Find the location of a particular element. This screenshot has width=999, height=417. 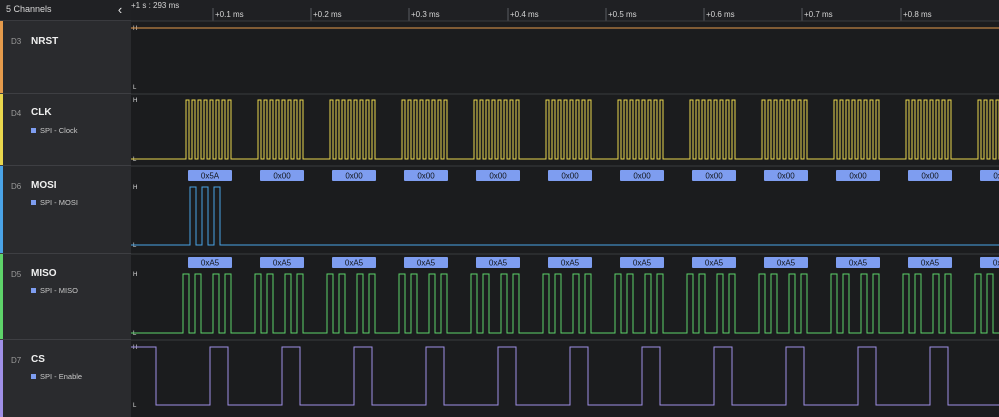

miso-waveform is located at coordinates (565, 303).